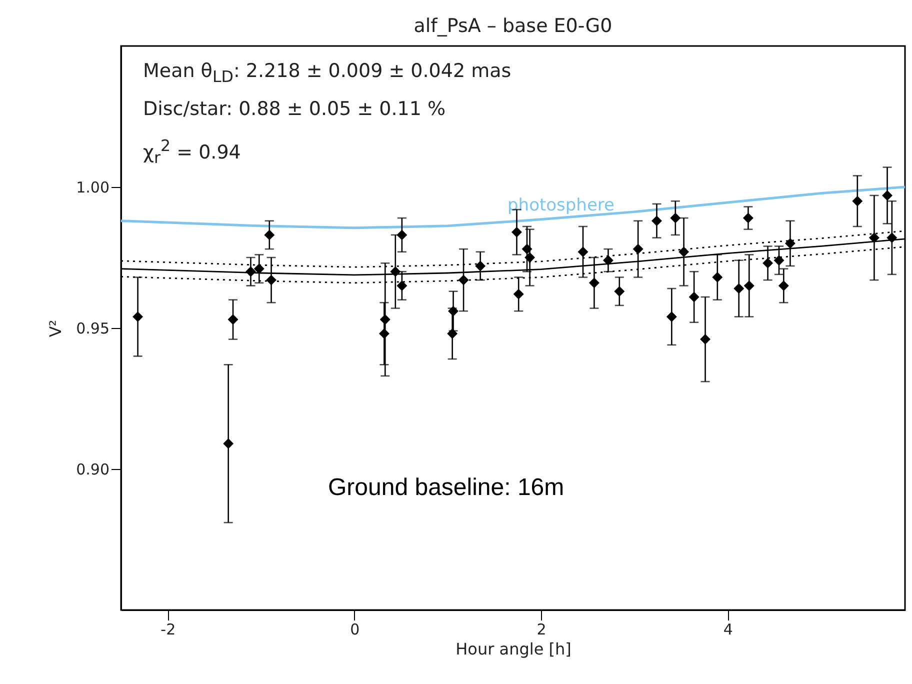 The height and width of the screenshot is (684, 912). Describe the element at coordinates (355, 629) in the screenshot. I see `x-tick-label: 0` at that location.